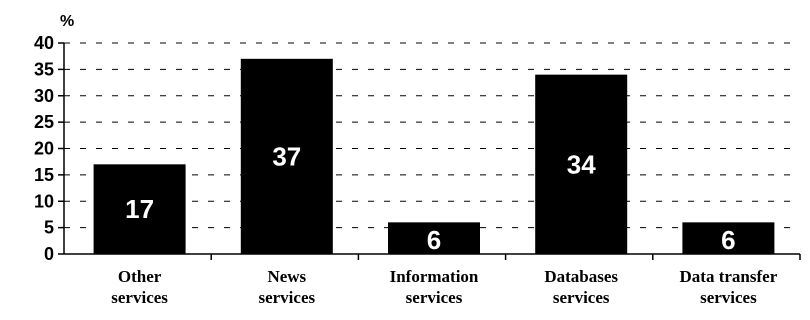  What do you see at coordinates (44, 43) in the screenshot?
I see `y-tick-label: 40` at bounding box center [44, 43].